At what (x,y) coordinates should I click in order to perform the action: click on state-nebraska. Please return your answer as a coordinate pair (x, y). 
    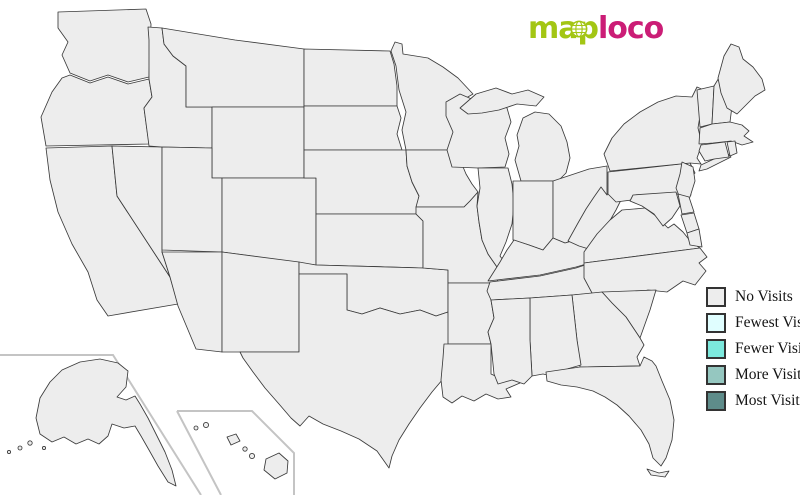
    Looking at the image, I should click on (361, 182).